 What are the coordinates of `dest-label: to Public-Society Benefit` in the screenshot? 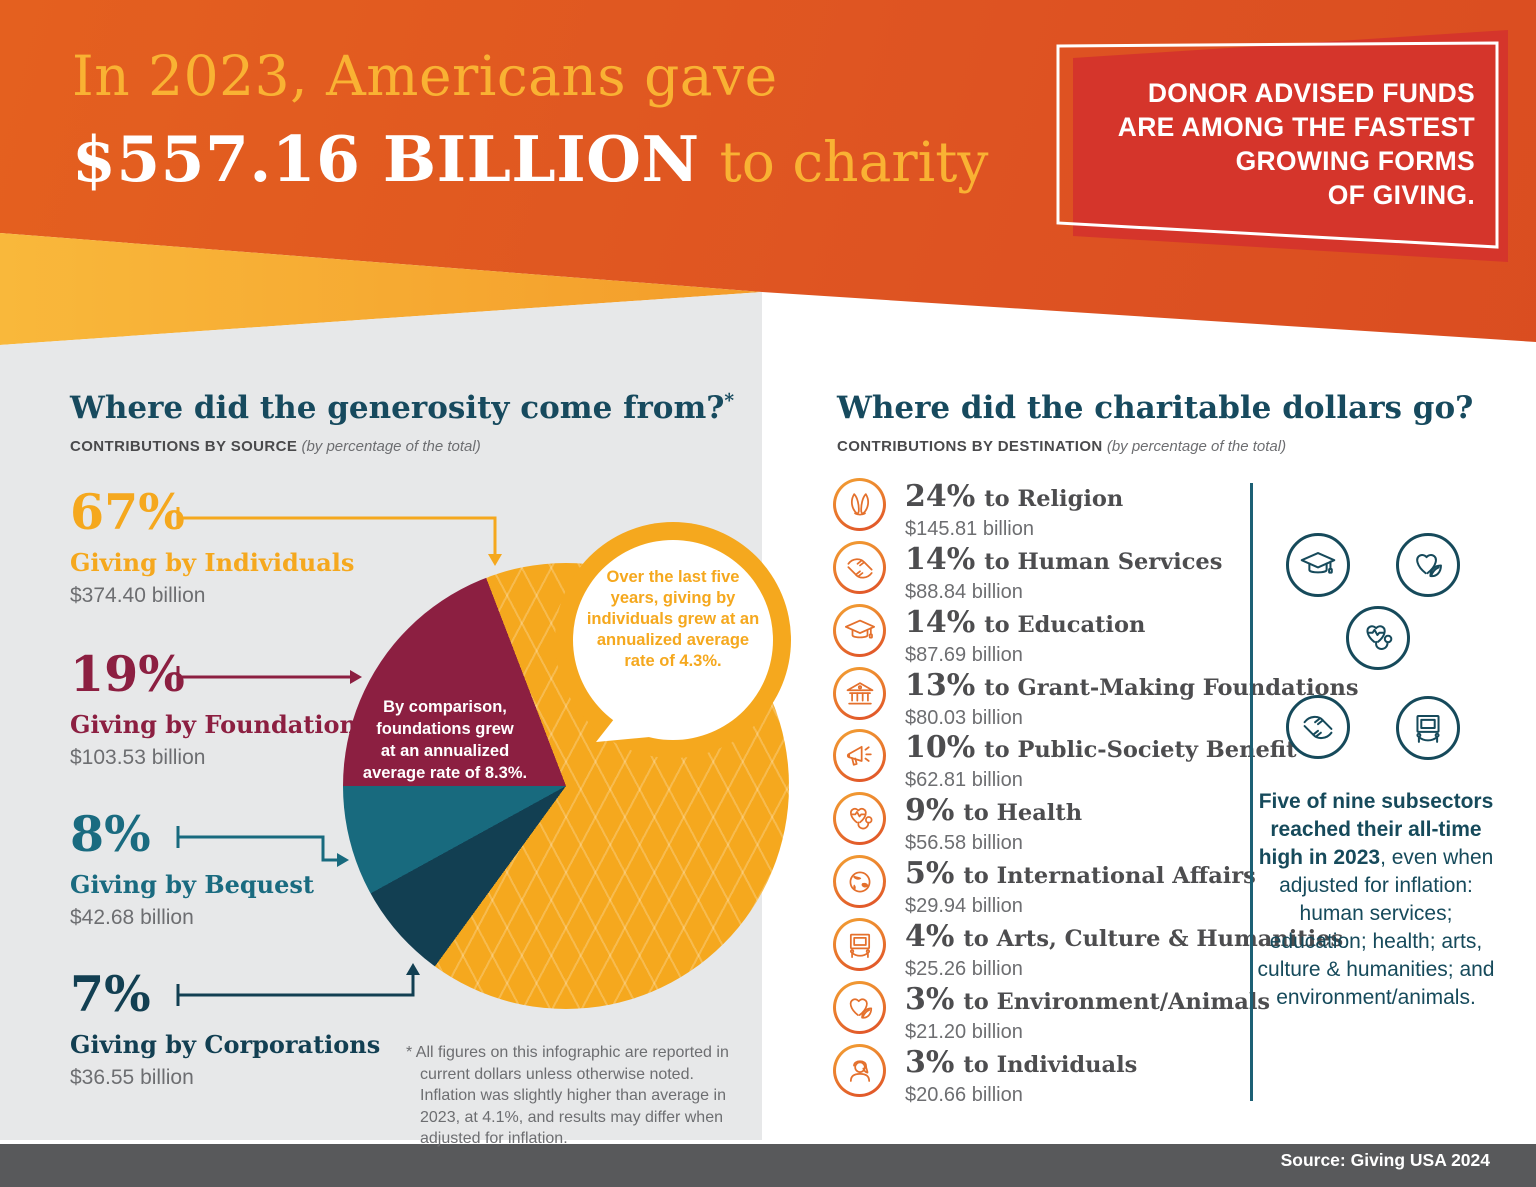 It's located at (1140, 750).